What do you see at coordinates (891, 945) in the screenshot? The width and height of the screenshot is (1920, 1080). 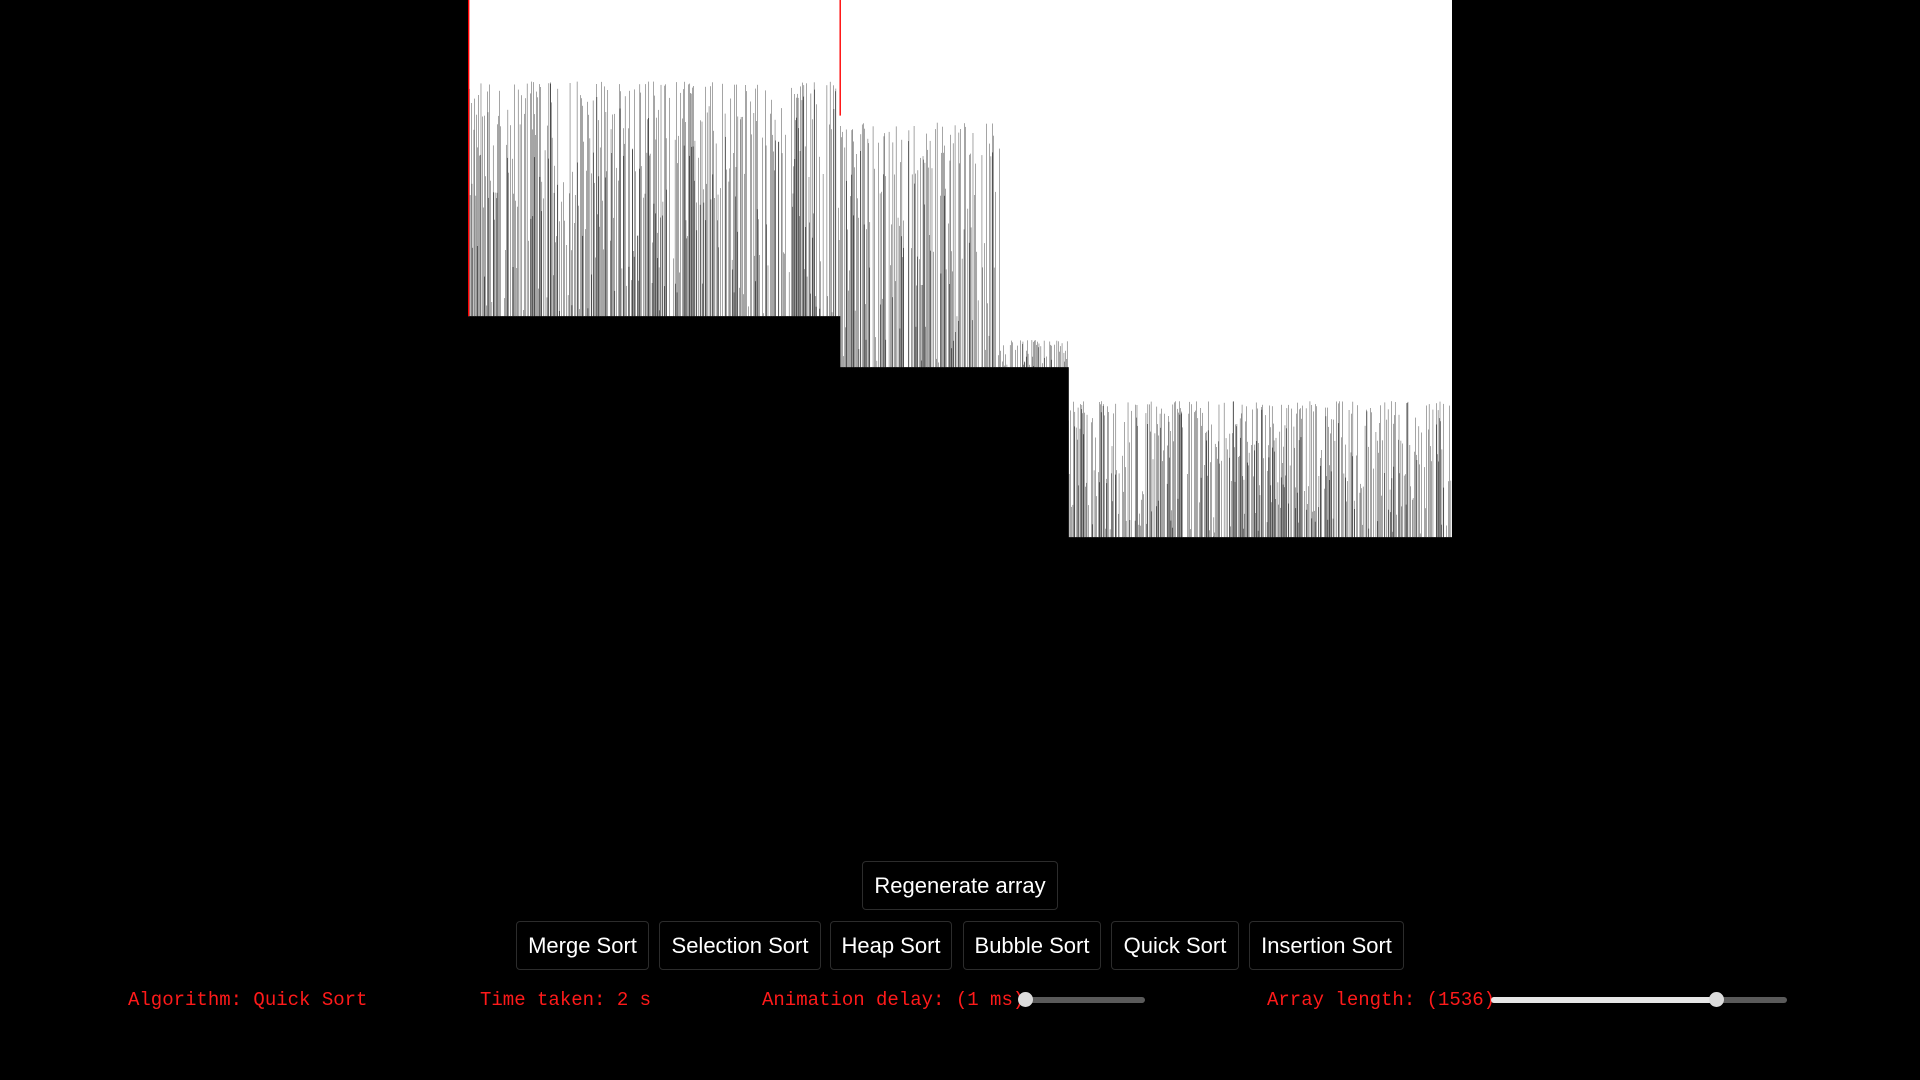 I see `heap-sort-button: Heap Sort` at bounding box center [891, 945].